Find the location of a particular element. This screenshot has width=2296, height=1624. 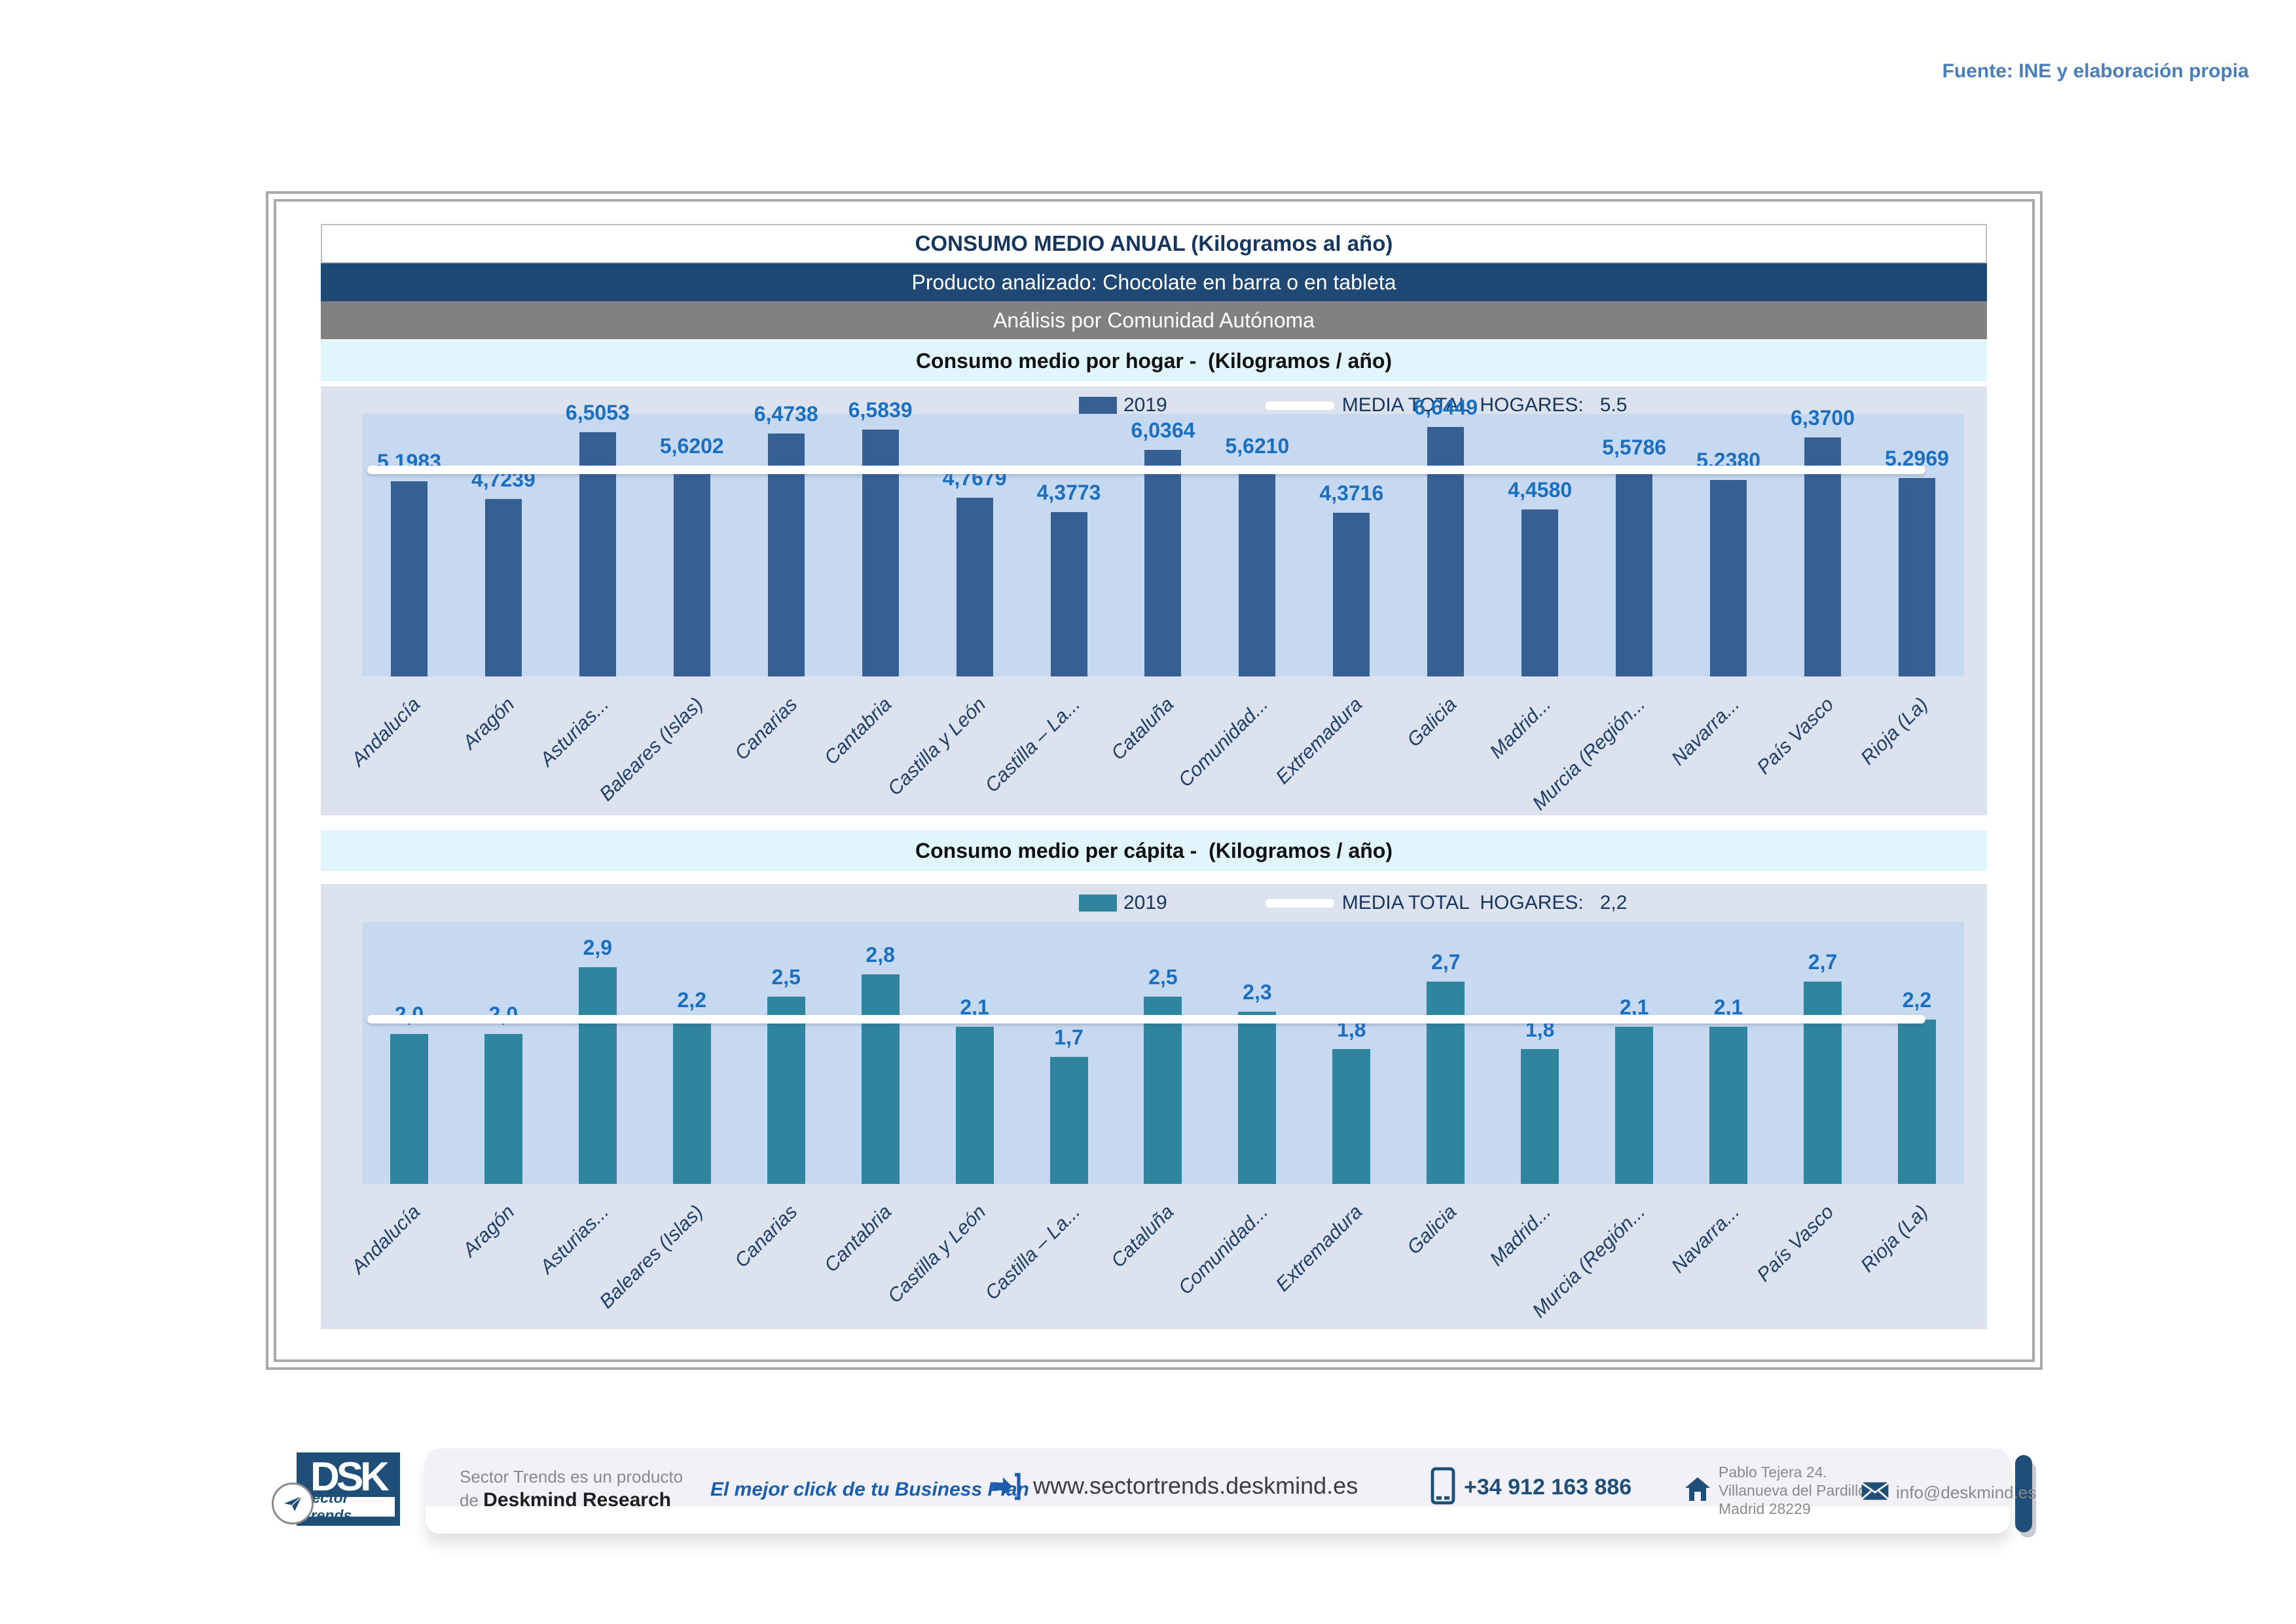

category-slot: País Vasco is located at coordinates (1811, 751).